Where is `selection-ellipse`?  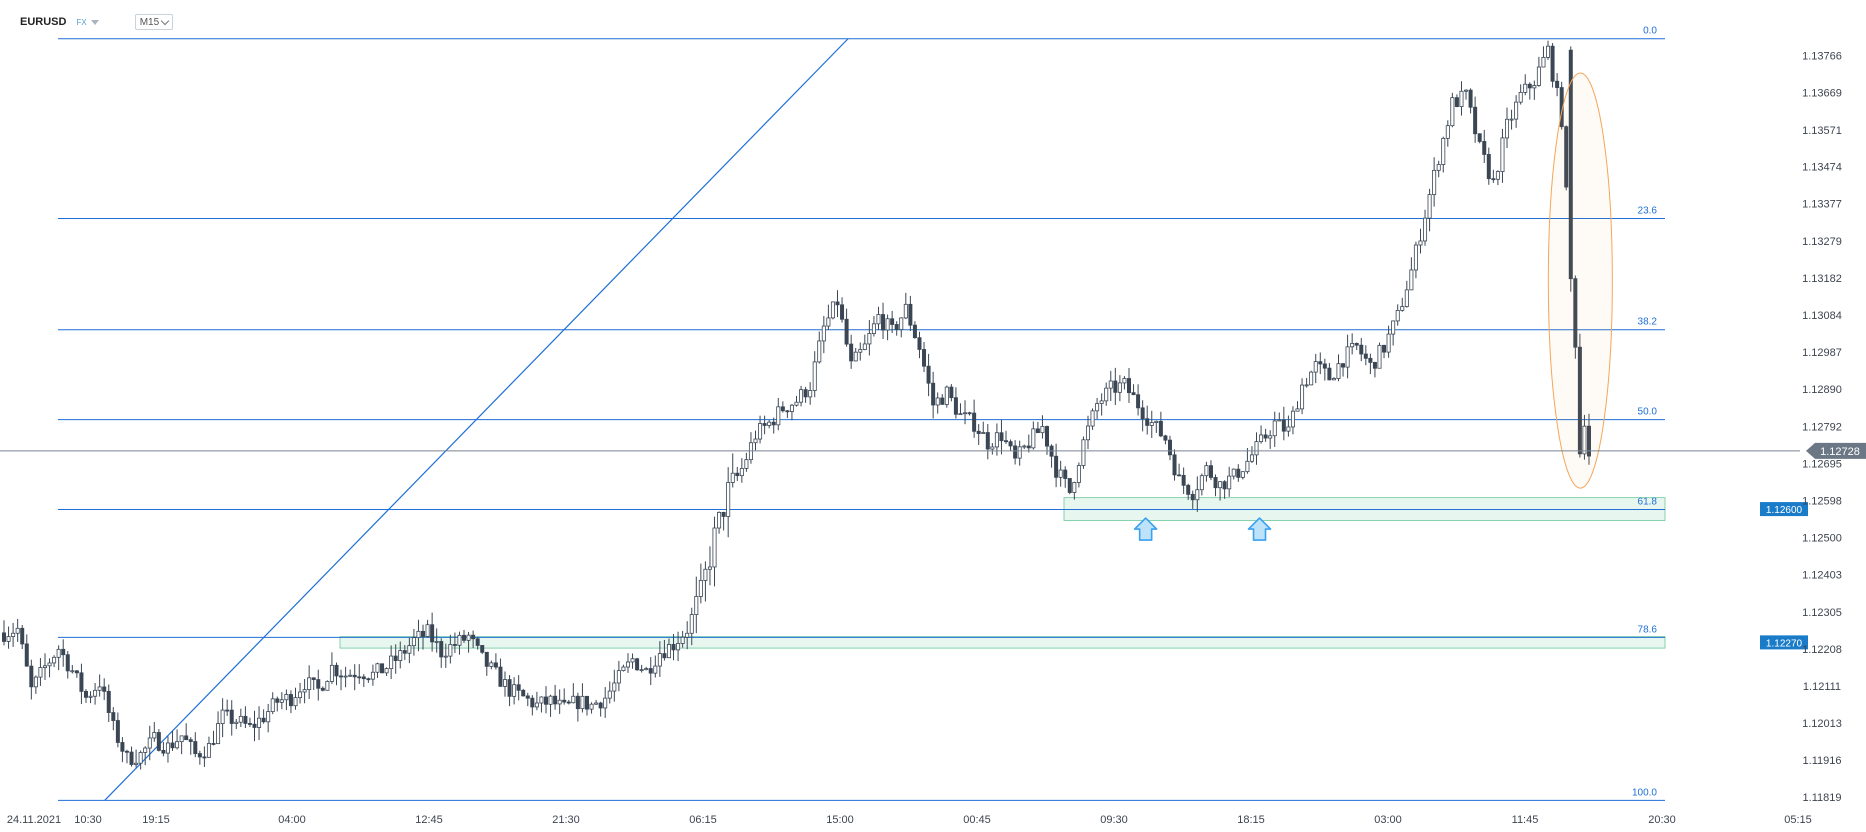 selection-ellipse is located at coordinates (1580, 280).